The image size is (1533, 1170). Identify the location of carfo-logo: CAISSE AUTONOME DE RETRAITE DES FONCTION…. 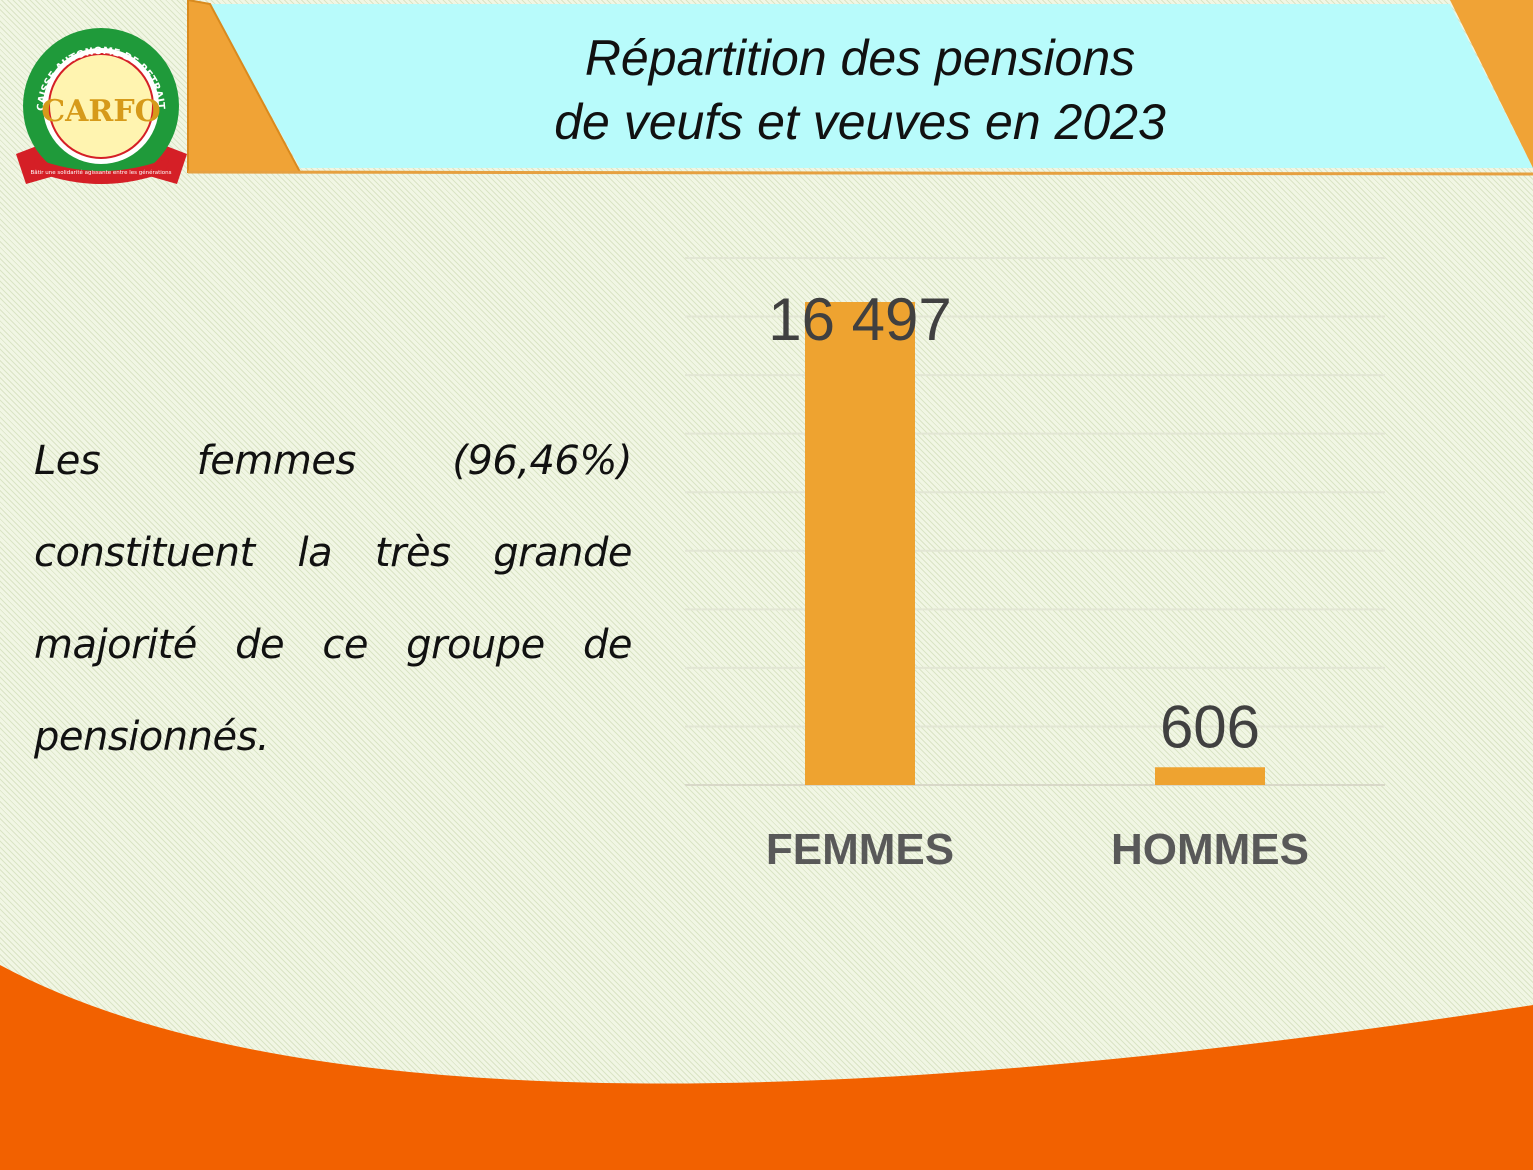
(100, 105).